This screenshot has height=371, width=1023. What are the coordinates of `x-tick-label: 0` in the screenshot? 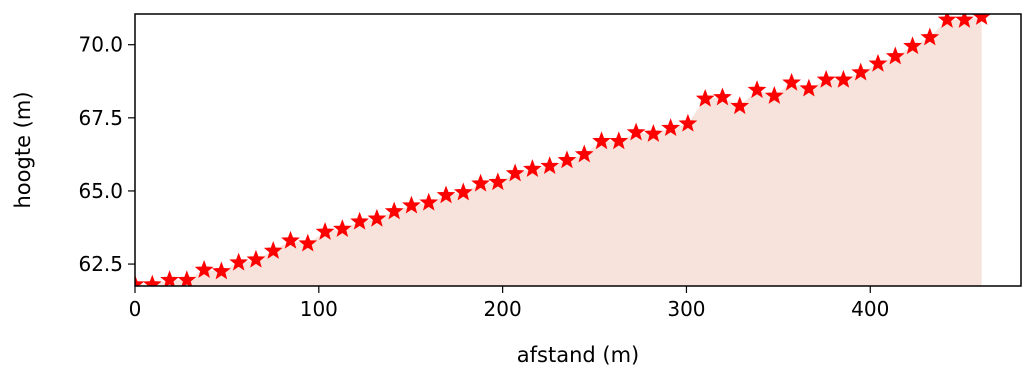 It's located at (135, 309).